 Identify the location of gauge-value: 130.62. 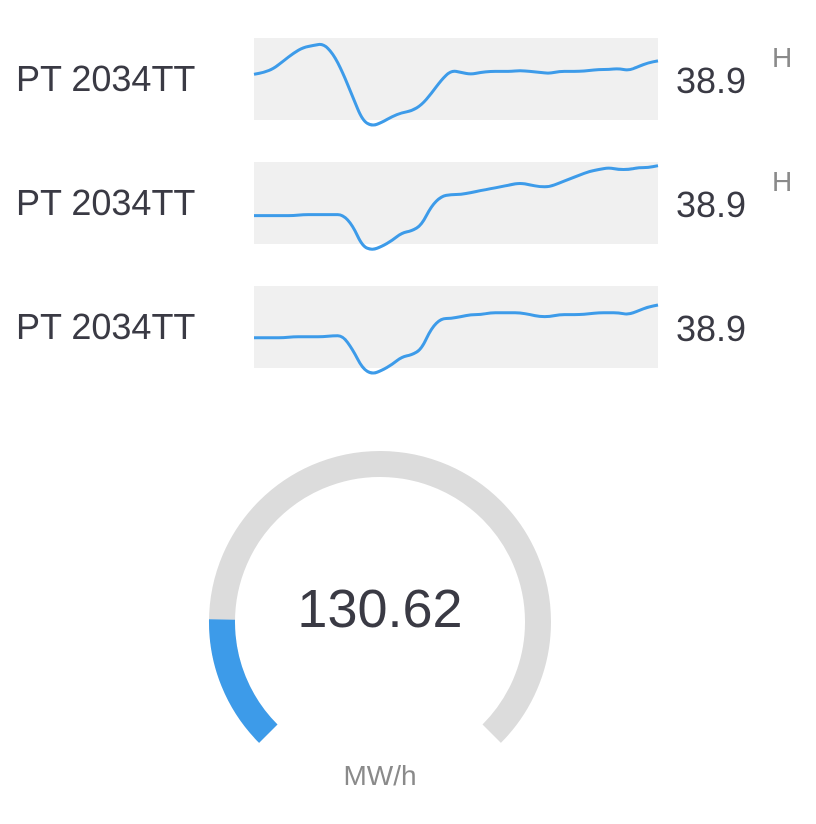
(380, 609).